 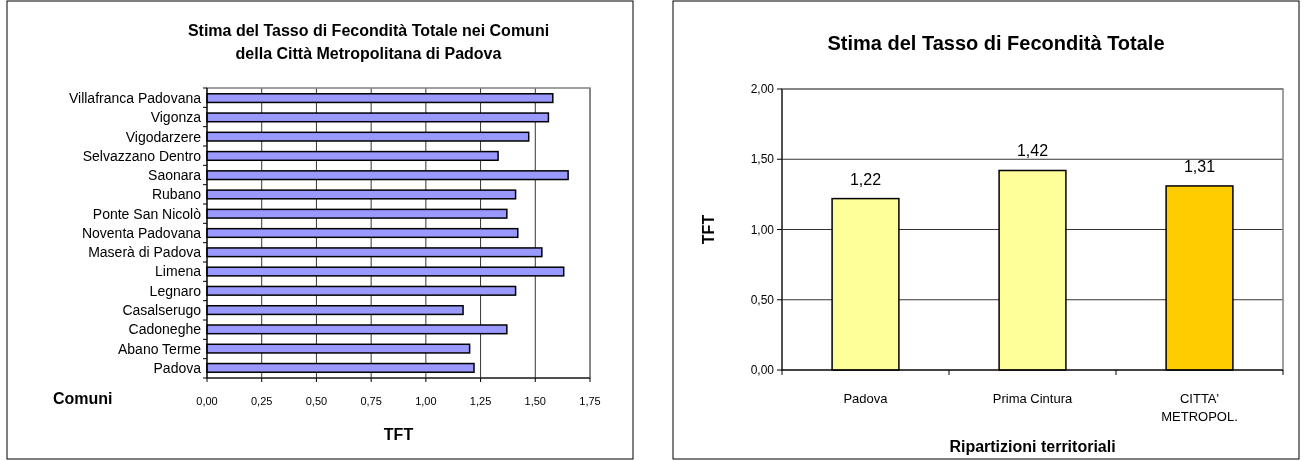 What do you see at coordinates (175, 290) in the screenshot?
I see `y-tick-label: Legnaro` at bounding box center [175, 290].